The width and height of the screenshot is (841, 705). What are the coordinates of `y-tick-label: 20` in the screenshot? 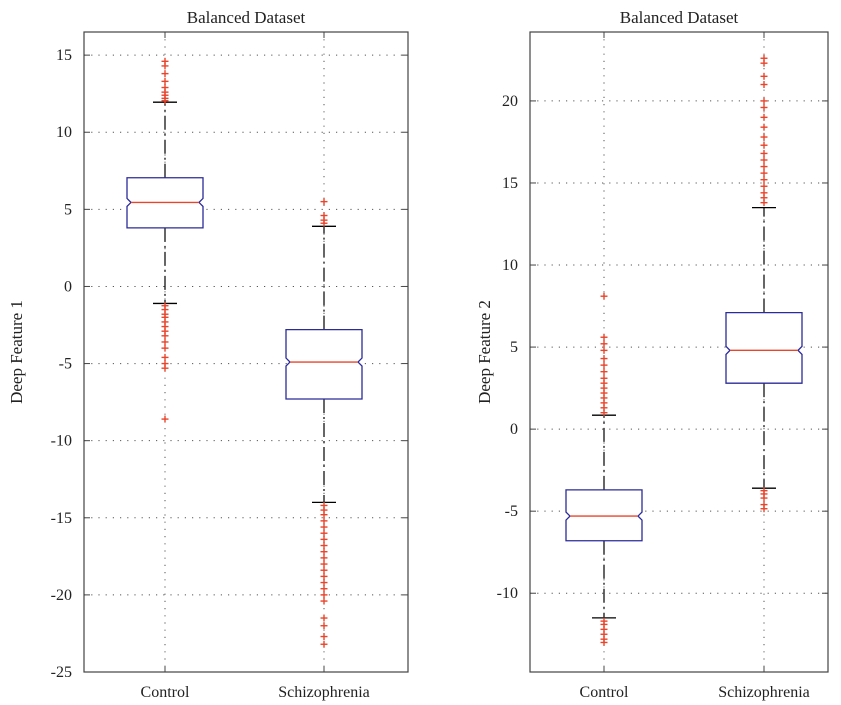 It's located at (510, 101).